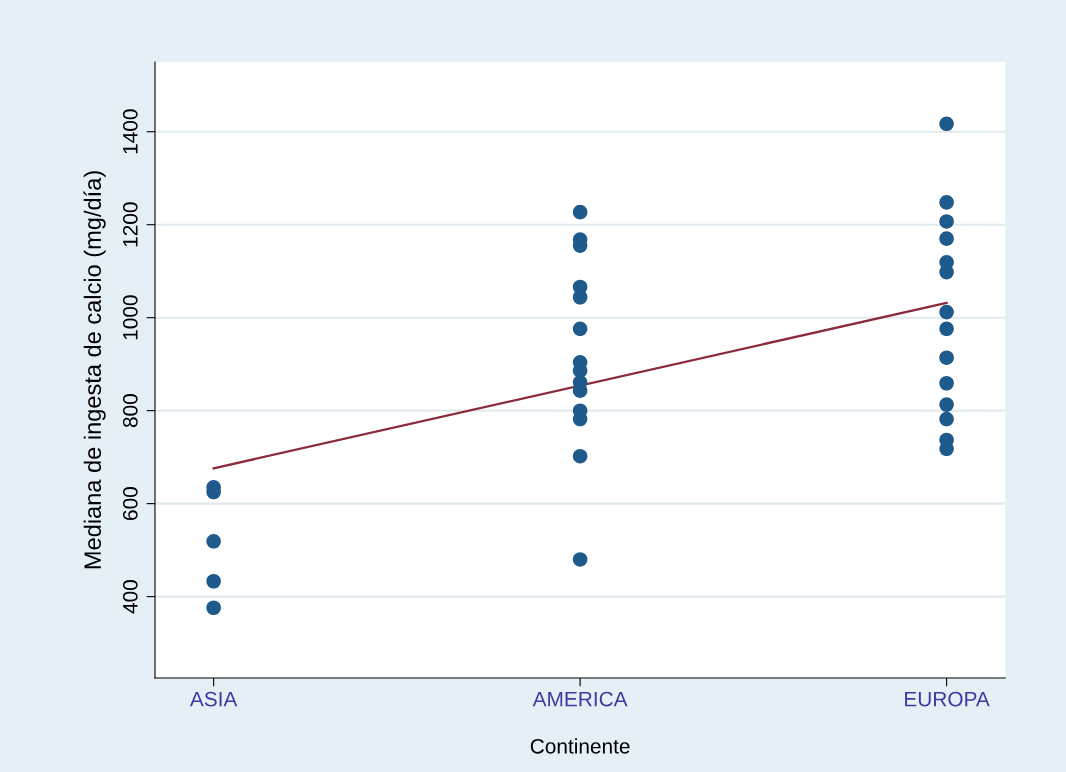  What do you see at coordinates (580, 746) in the screenshot?
I see `x-axis-title: Continente` at bounding box center [580, 746].